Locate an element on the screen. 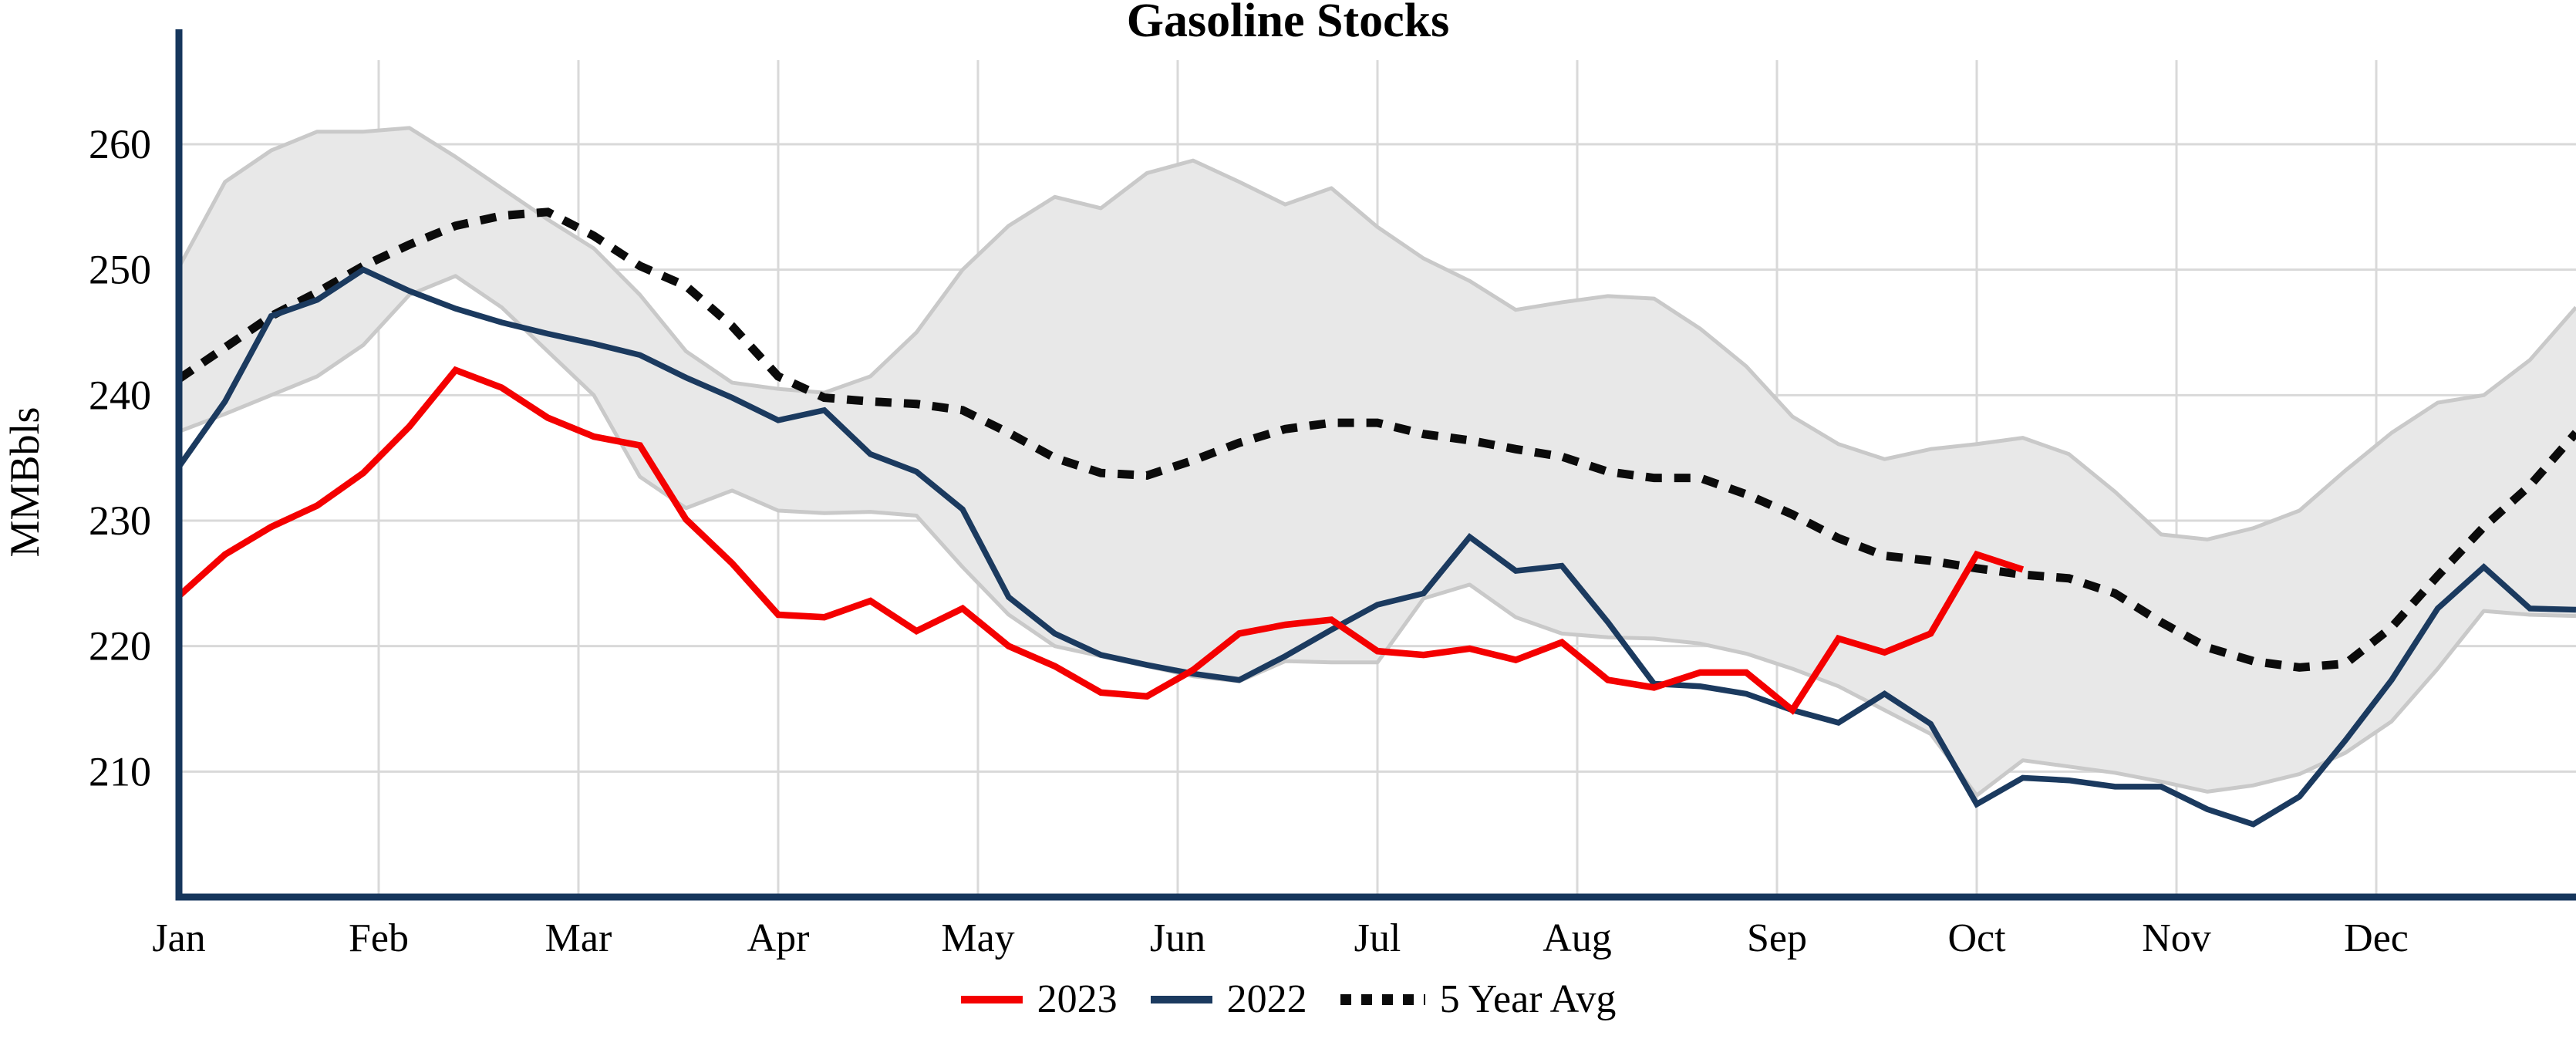  y-tick-label-230: 230 is located at coordinates (120, 521).